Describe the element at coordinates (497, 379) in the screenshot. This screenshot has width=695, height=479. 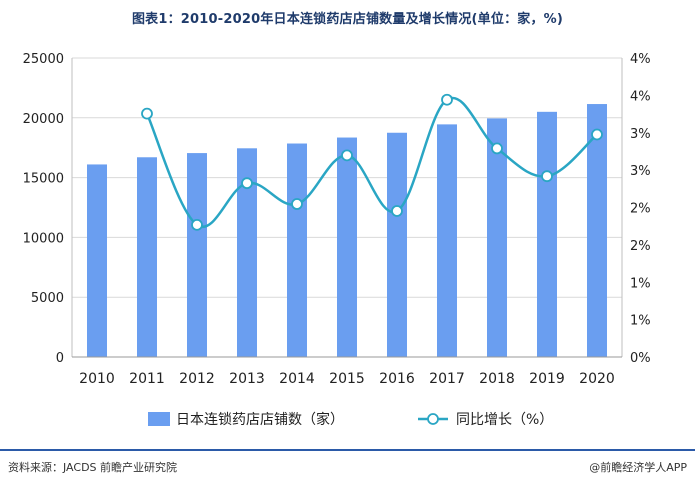
I see `x-tick-label: 2018` at that location.